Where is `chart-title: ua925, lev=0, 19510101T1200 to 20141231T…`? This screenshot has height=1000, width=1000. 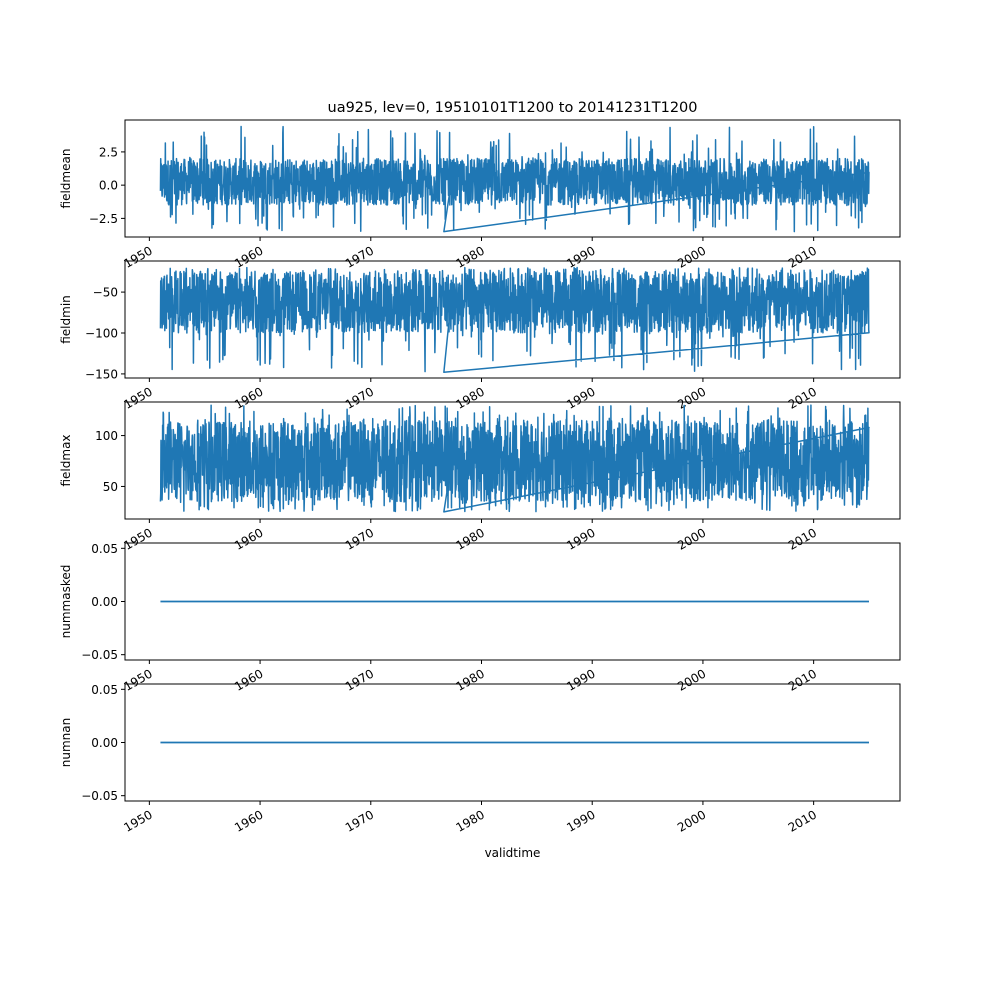 chart-title: ua925, lev=0, 19510101T1200 to 20141231T… is located at coordinates (513, 108).